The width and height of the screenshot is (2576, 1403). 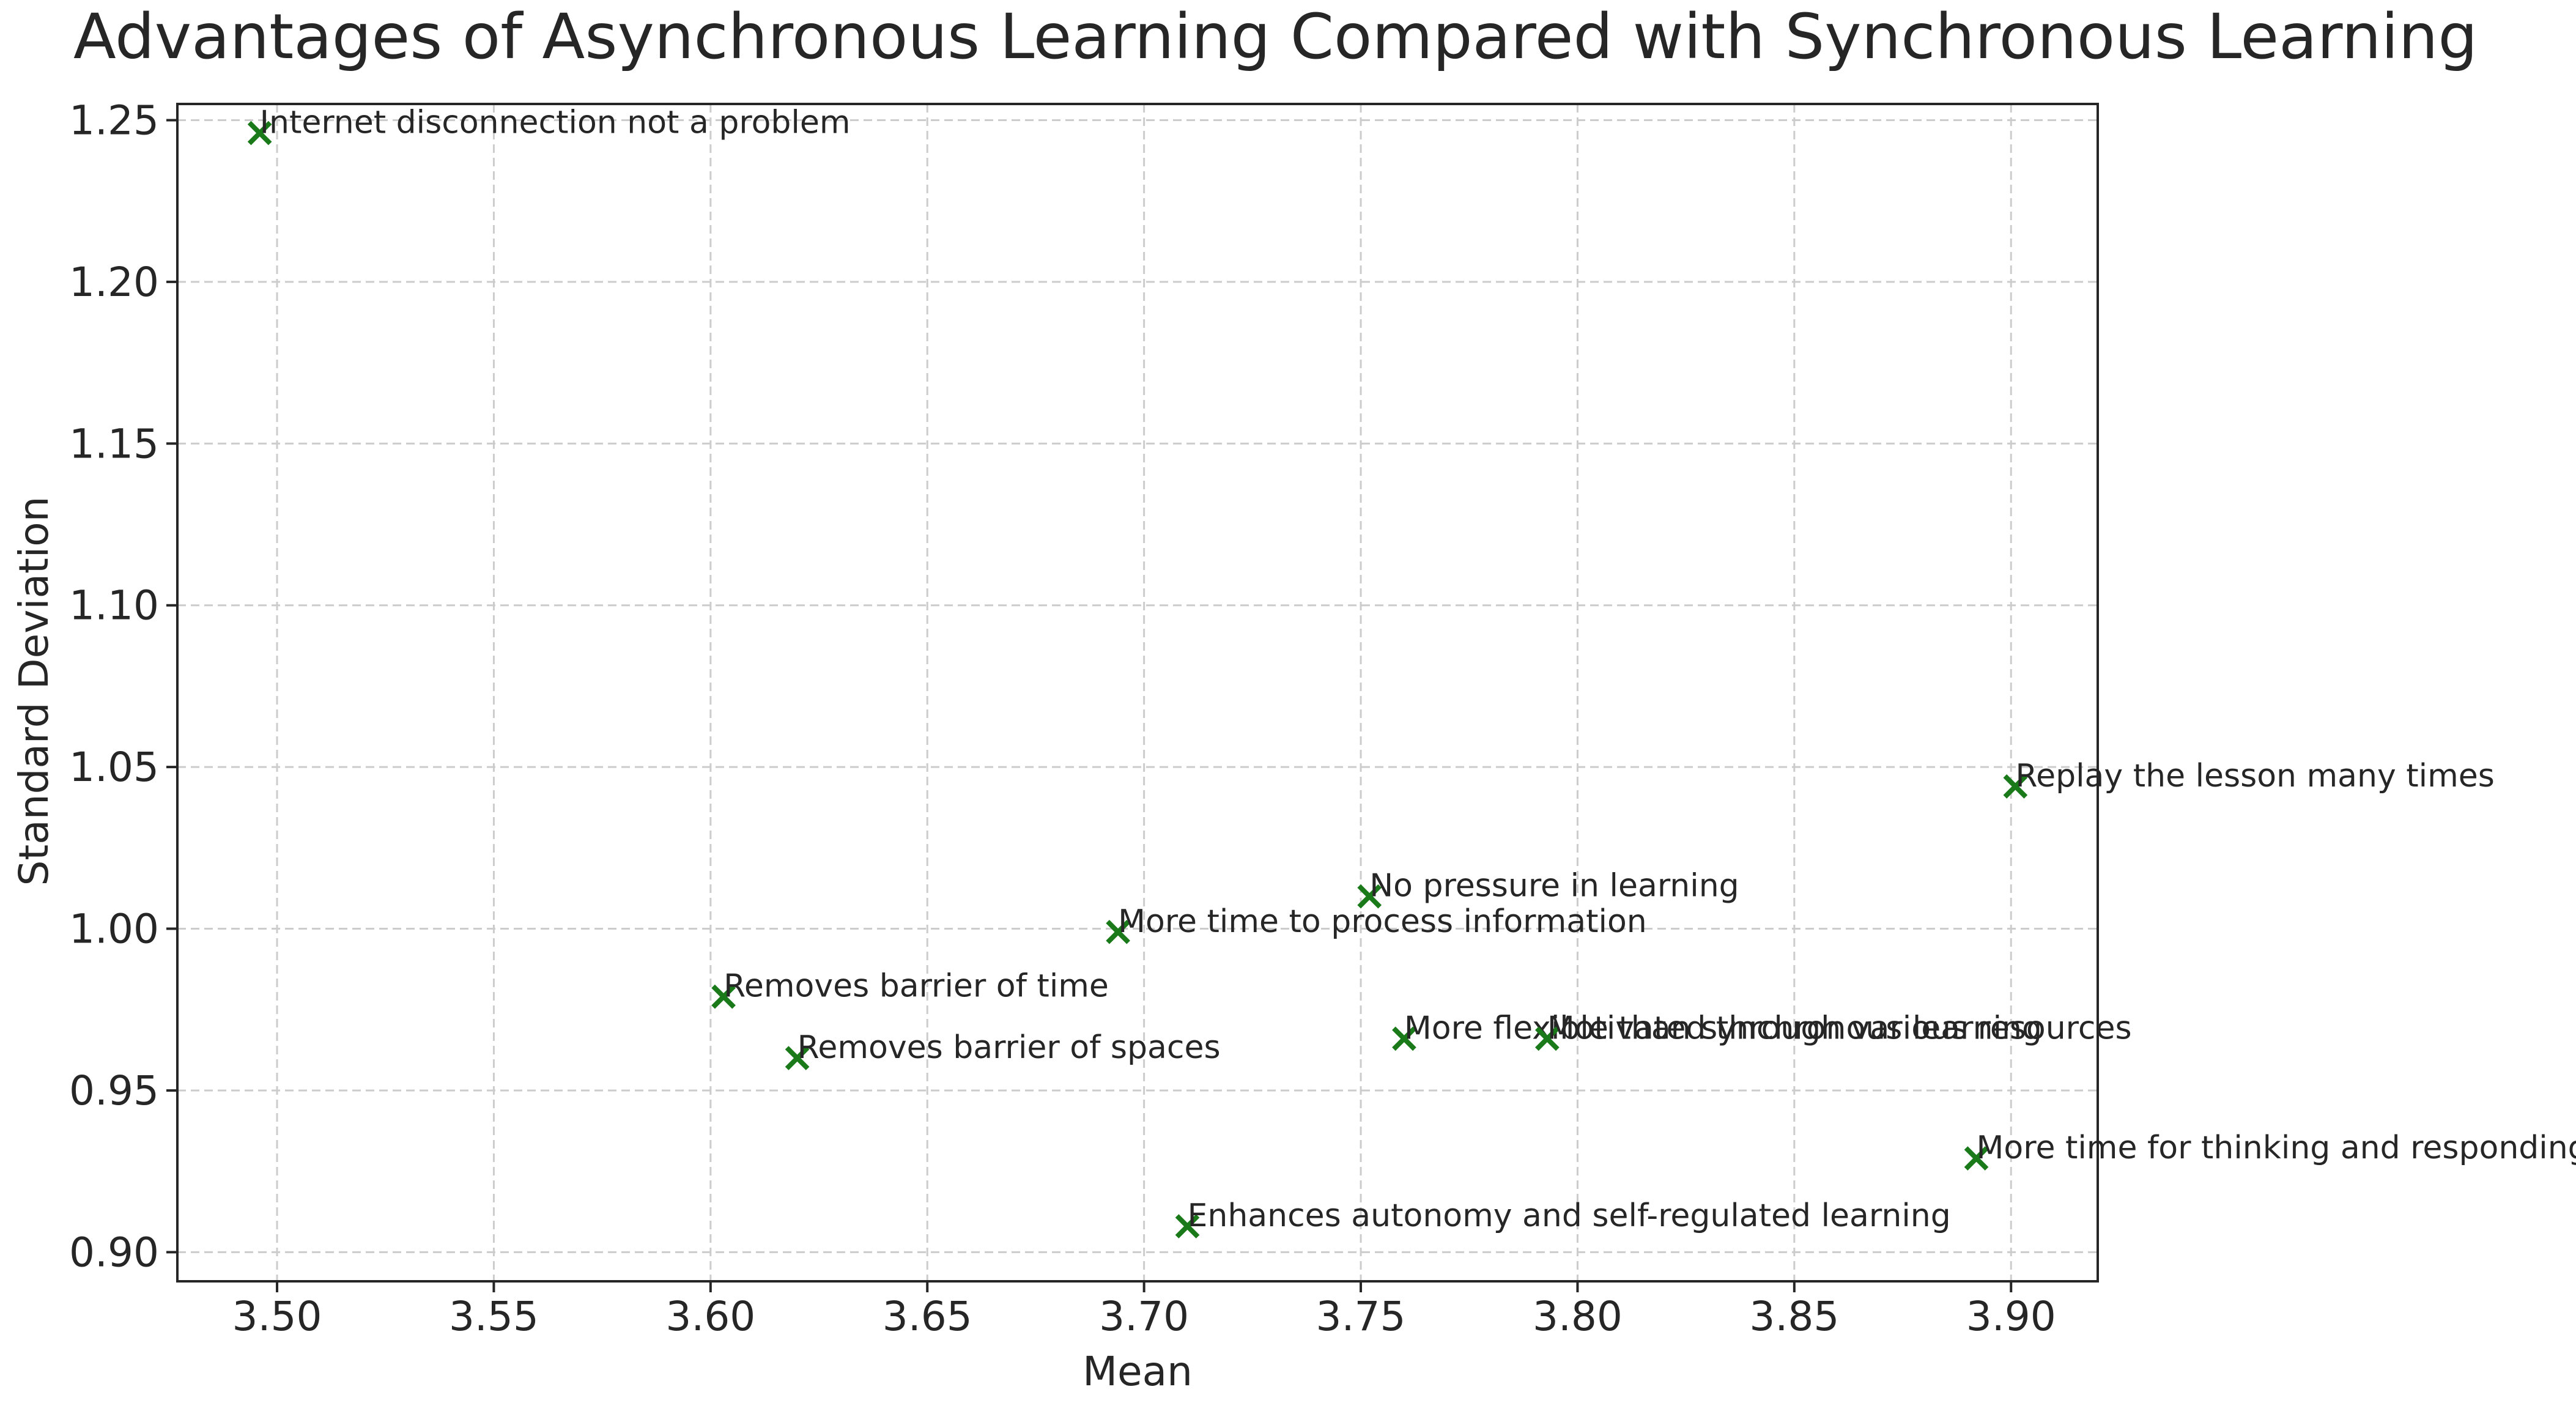 What do you see at coordinates (114, 1252) in the screenshot?
I see `y-tick-label: 0.90` at bounding box center [114, 1252].